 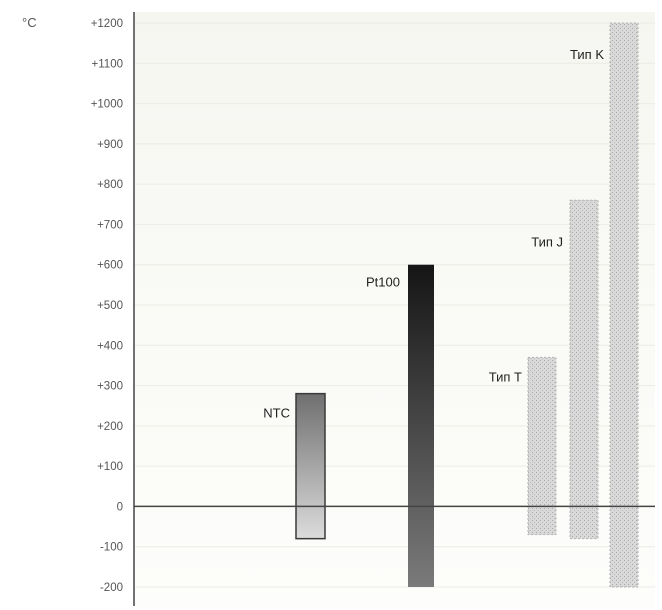 What do you see at coordinates (584, 369) in the screenshot?
I see `bar-тип-j` at bounding box center [584, 369].